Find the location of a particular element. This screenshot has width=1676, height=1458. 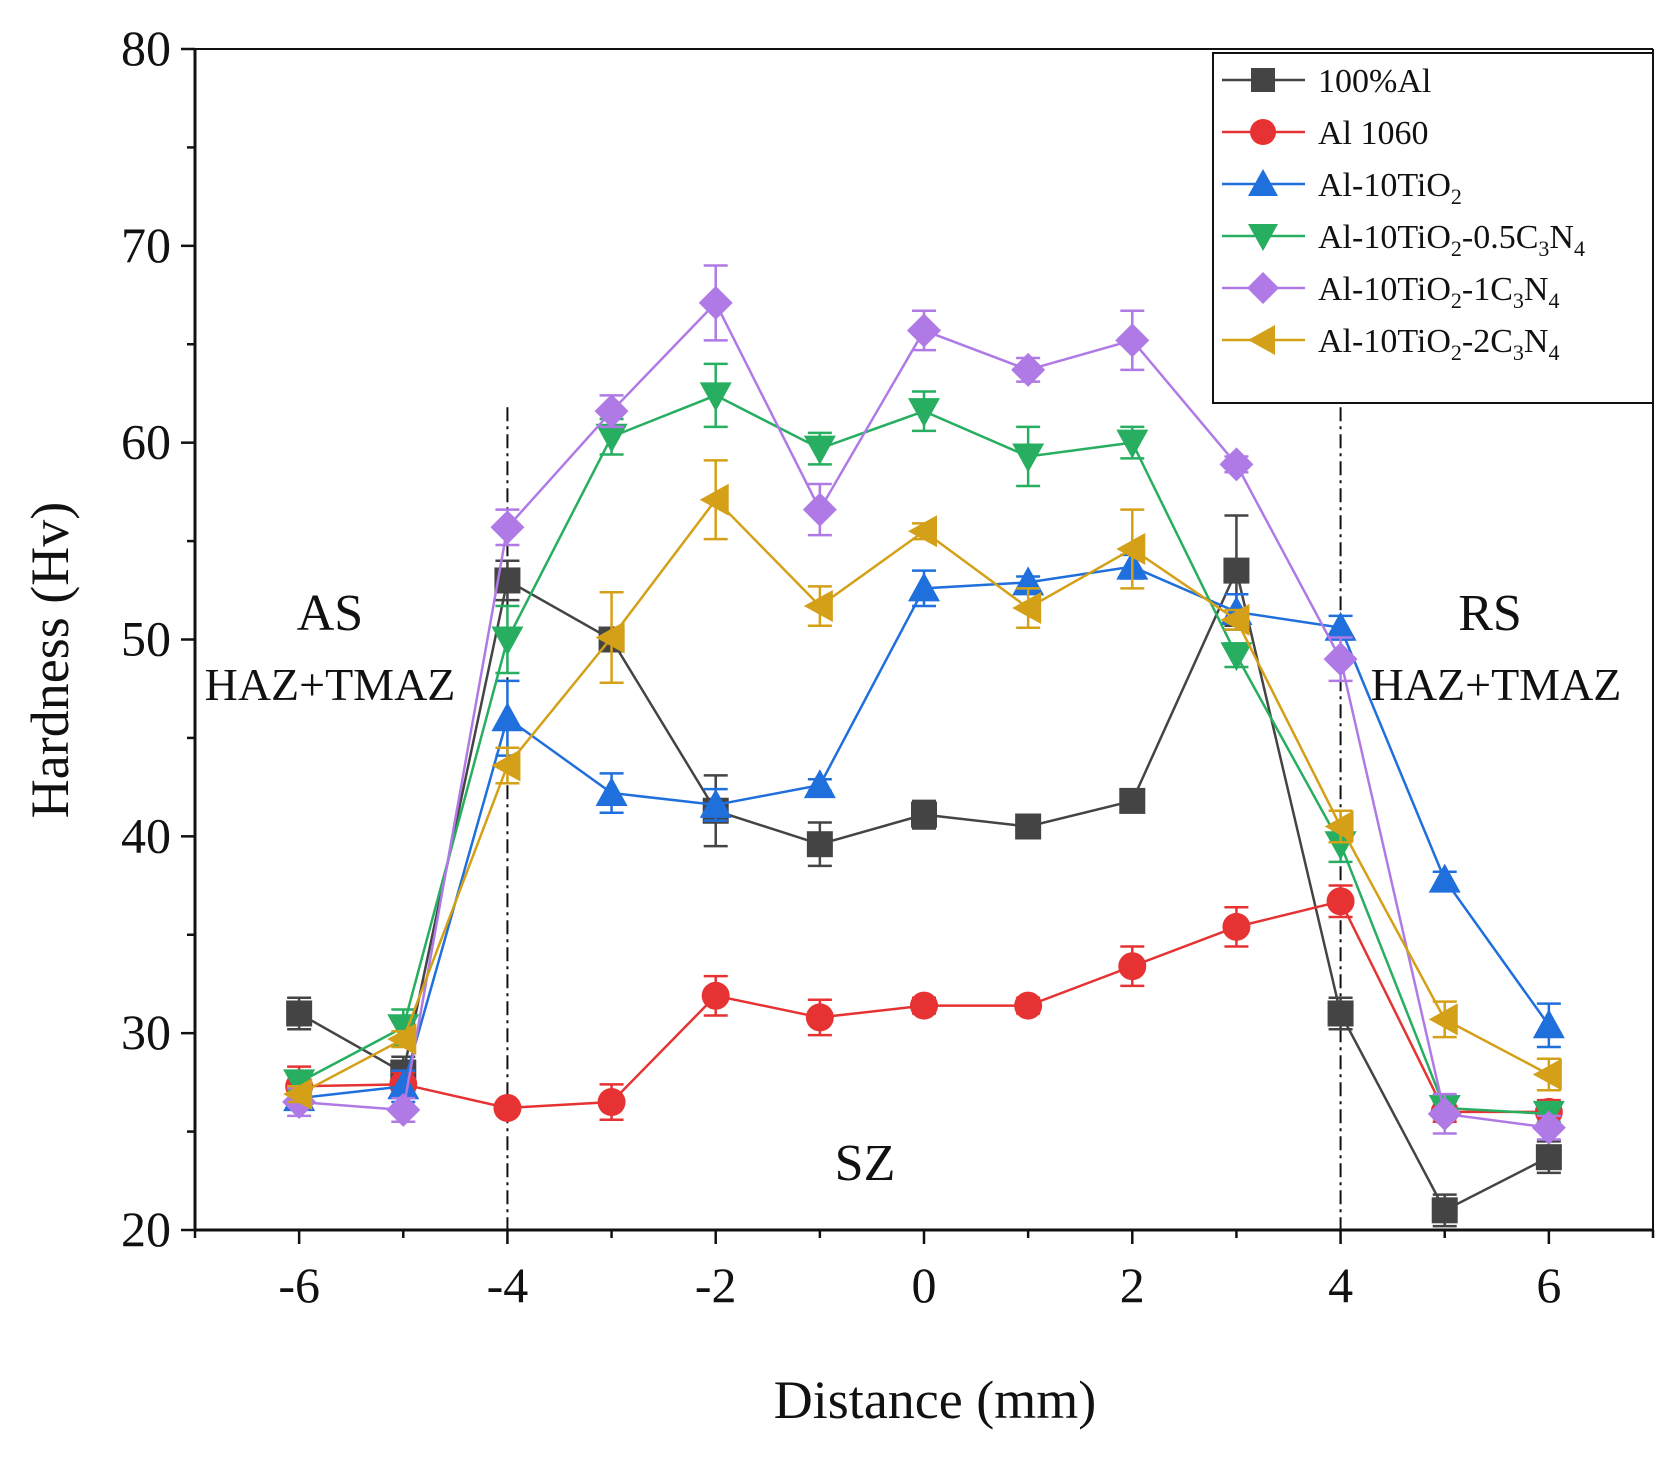

annotation-rs: RS is located at coordinates (1490, 613).